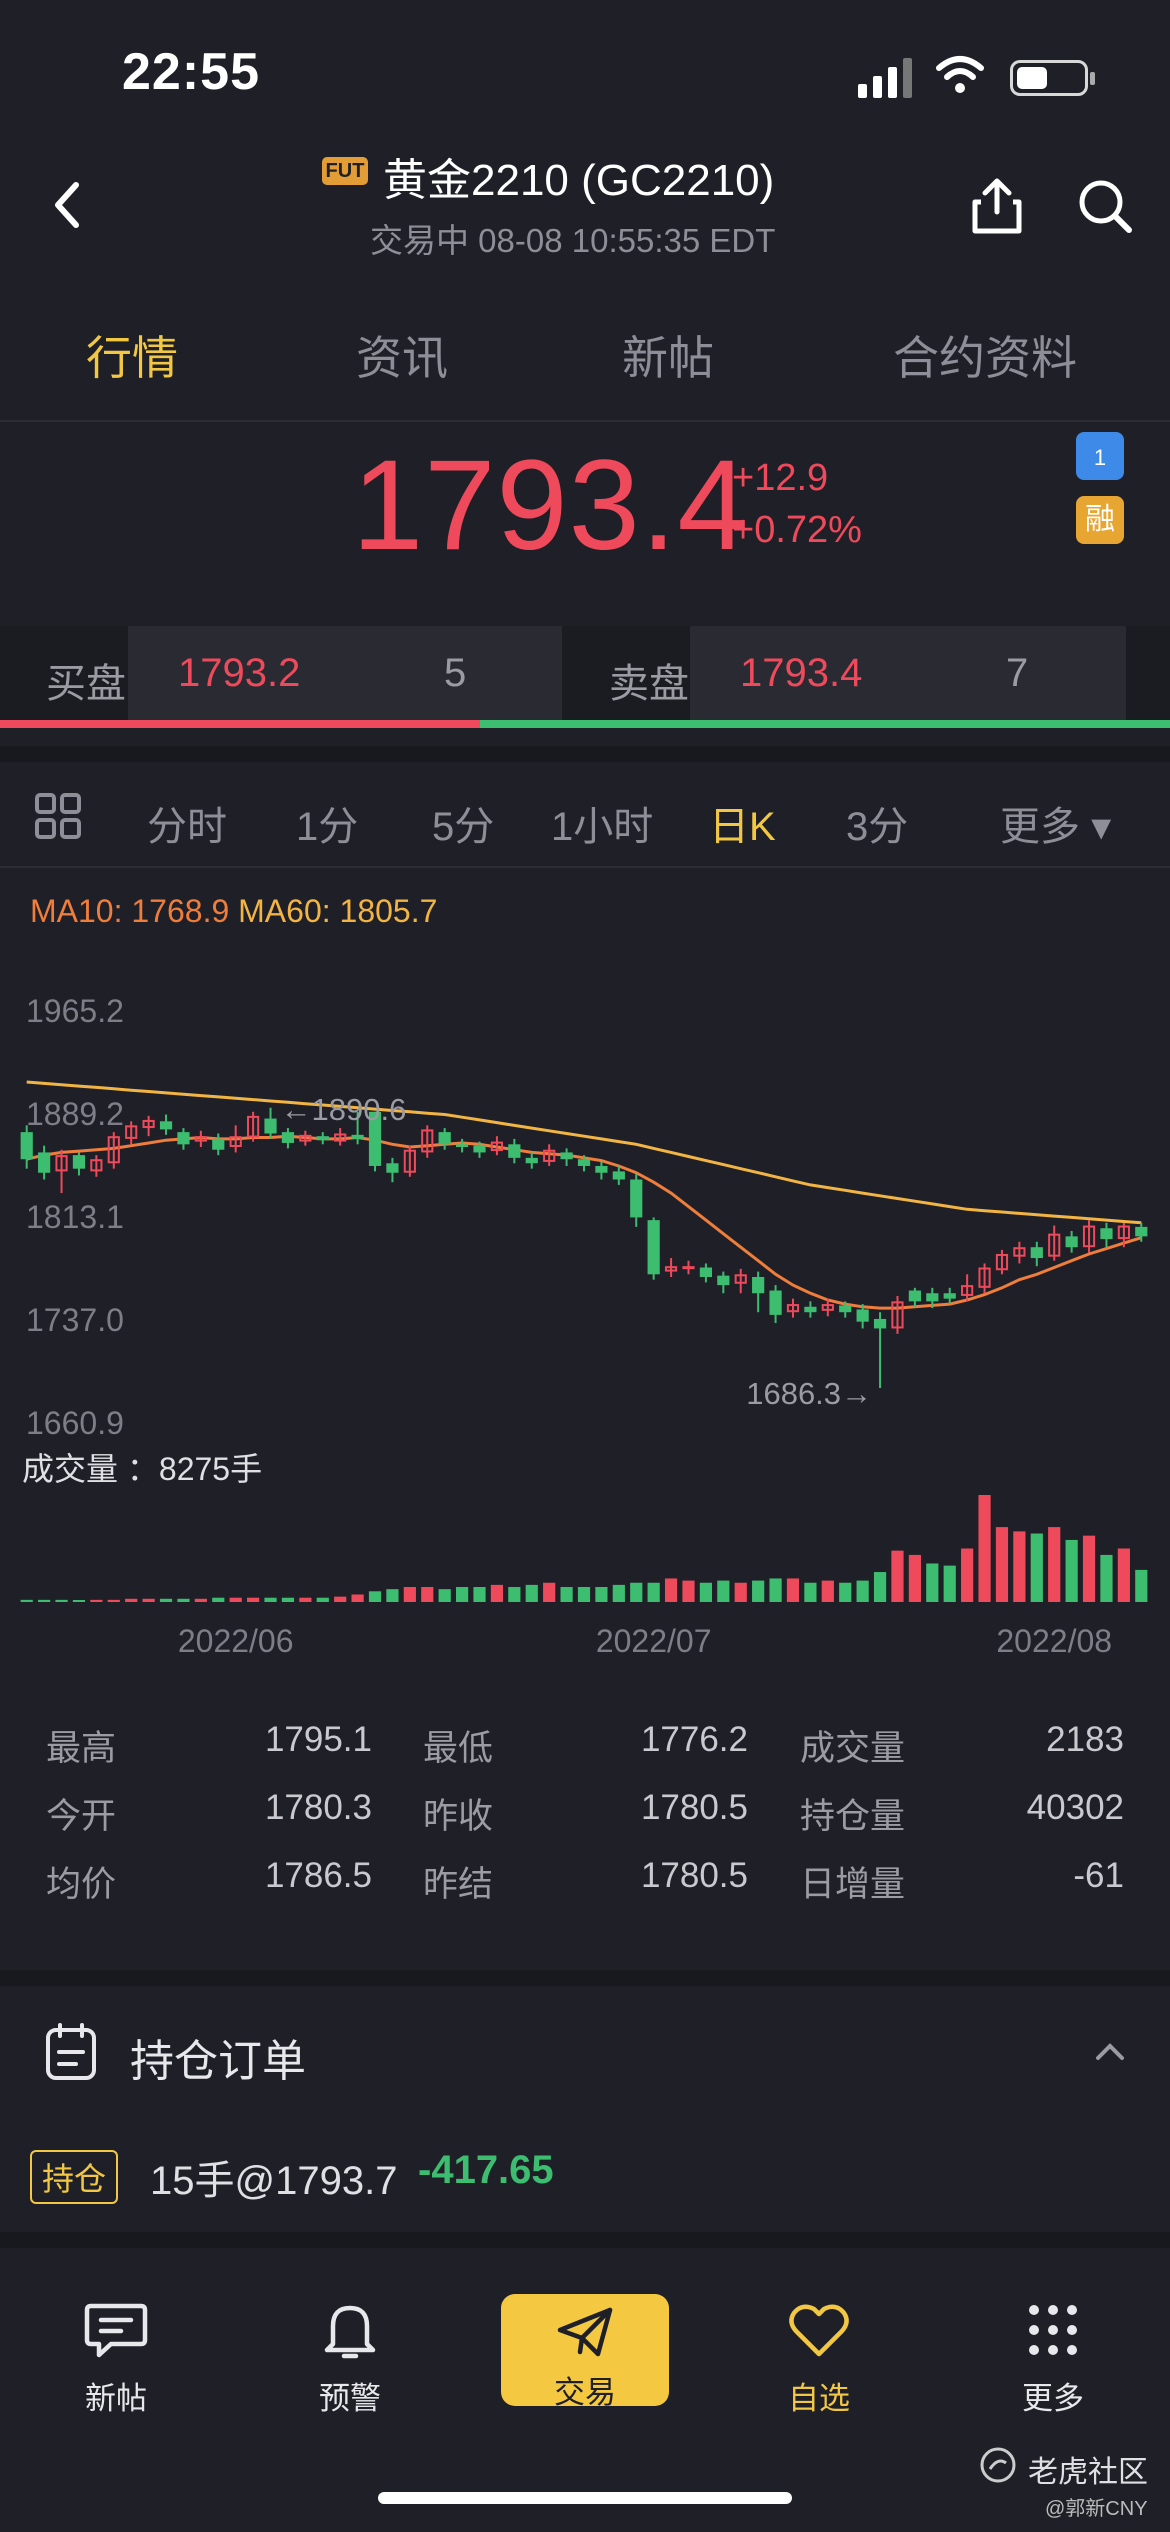  I want to click on position-detail: 15手@1793.7, so click(274, 2181).